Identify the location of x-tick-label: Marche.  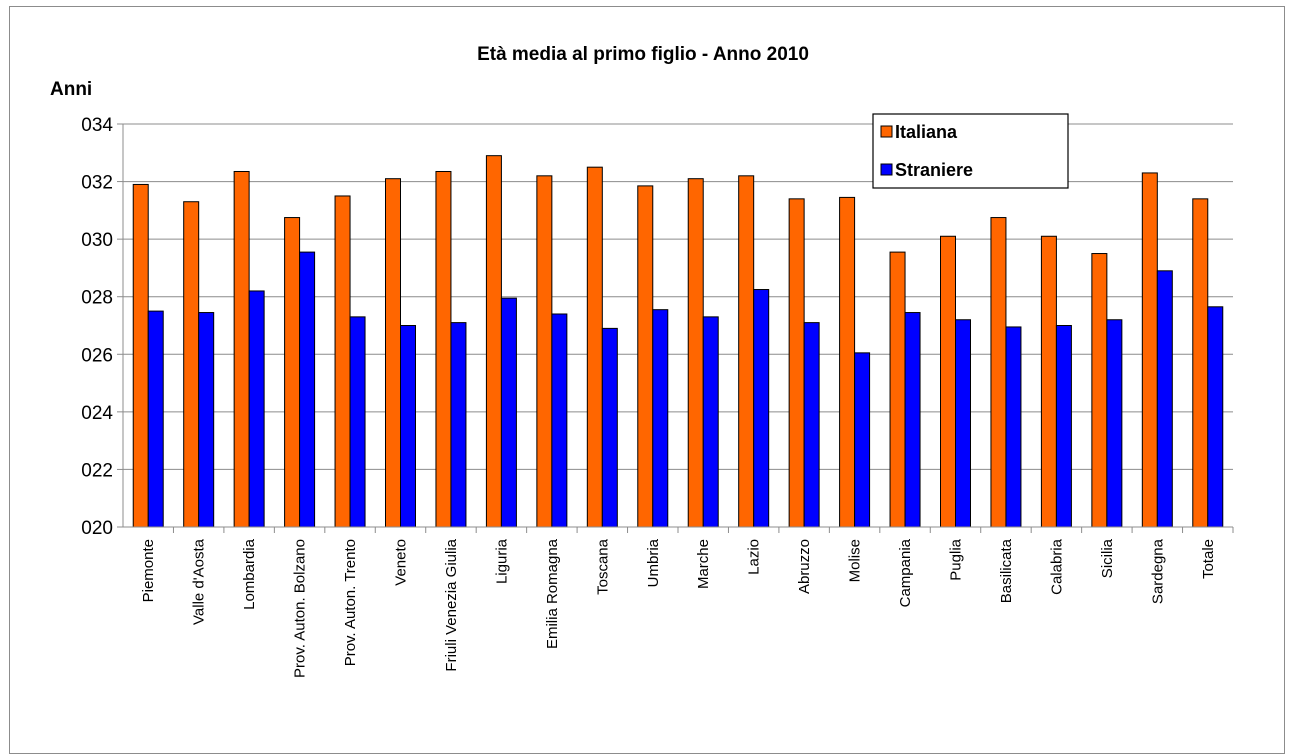
(703, 564).